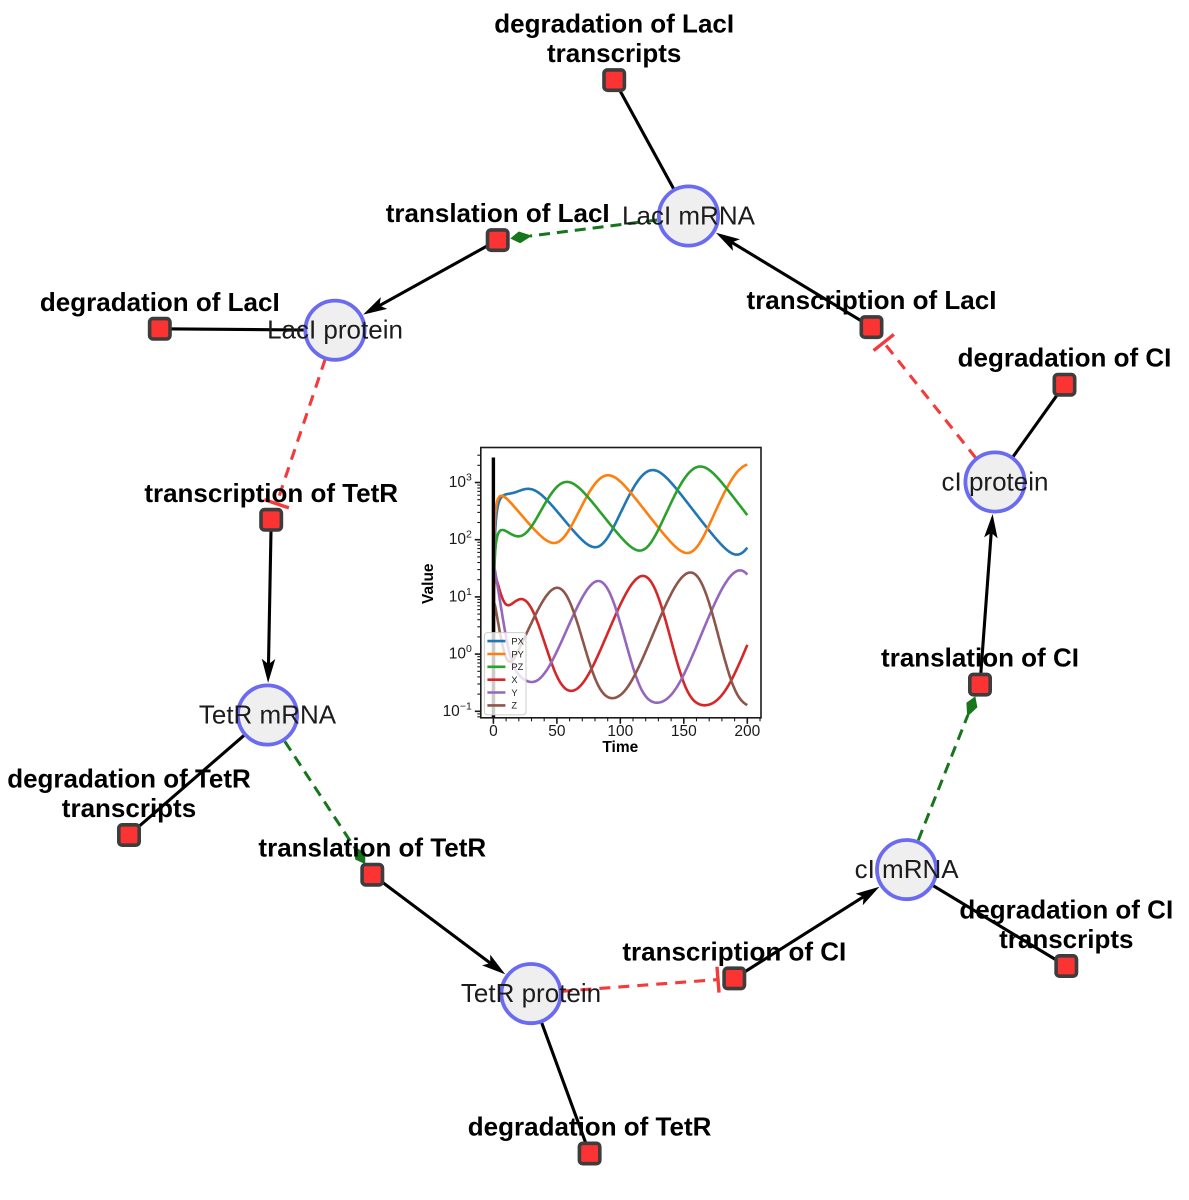  What do you see at coordinates (684, 731) in the screenshot?
I see `svg-text: 150` at bounding box center [684, 731].